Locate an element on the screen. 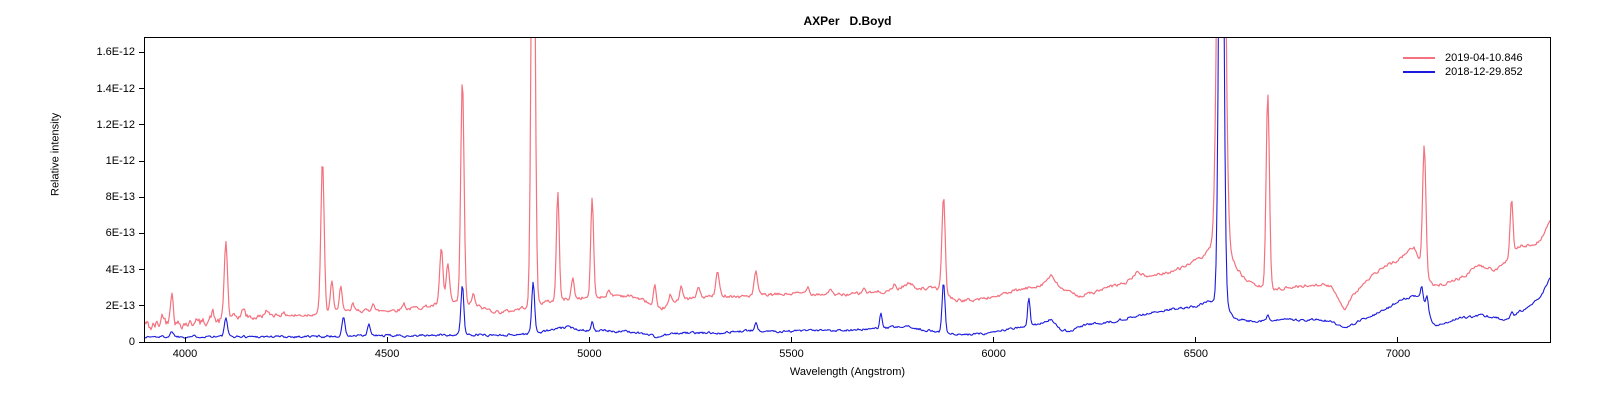 This screenshot has height=400, width=1600. x-tick-label: 6500 is located at coordinates (1196, 354).